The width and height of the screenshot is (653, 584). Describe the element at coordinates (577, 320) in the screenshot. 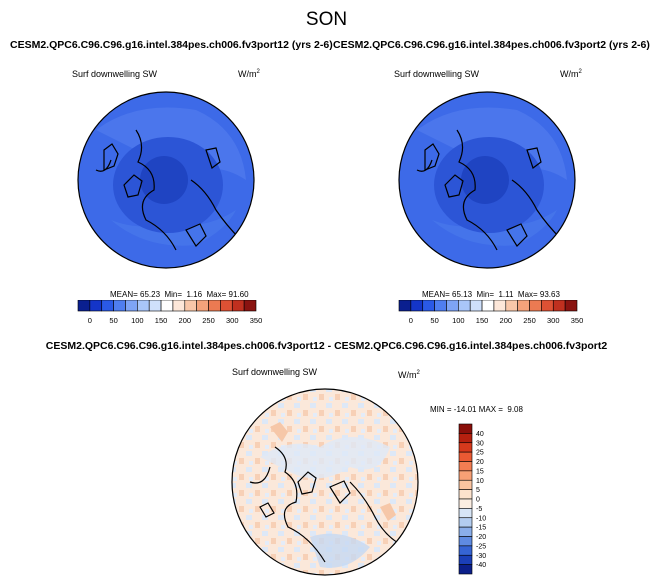

I see `colorbar-tick-label: 350` at that location.